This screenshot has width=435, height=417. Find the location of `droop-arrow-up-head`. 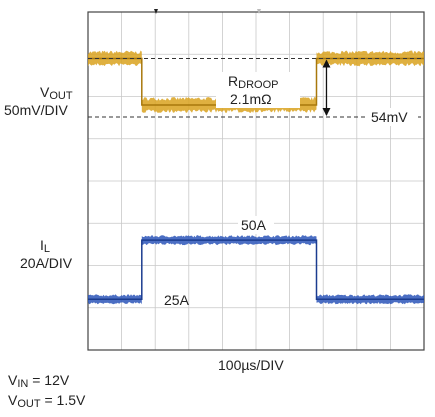

droop-arrow-up-head is located at coordinates (326, 63).